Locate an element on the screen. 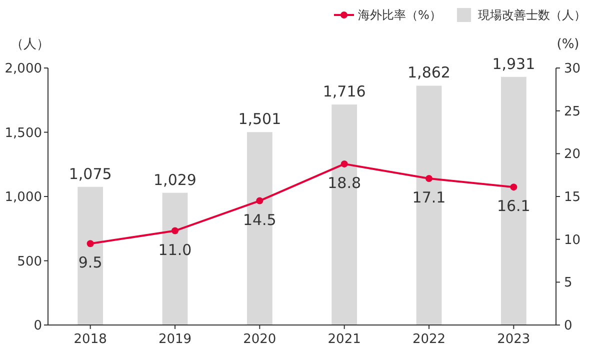  data-label: 9.5 is located at coordinates (90, 263).